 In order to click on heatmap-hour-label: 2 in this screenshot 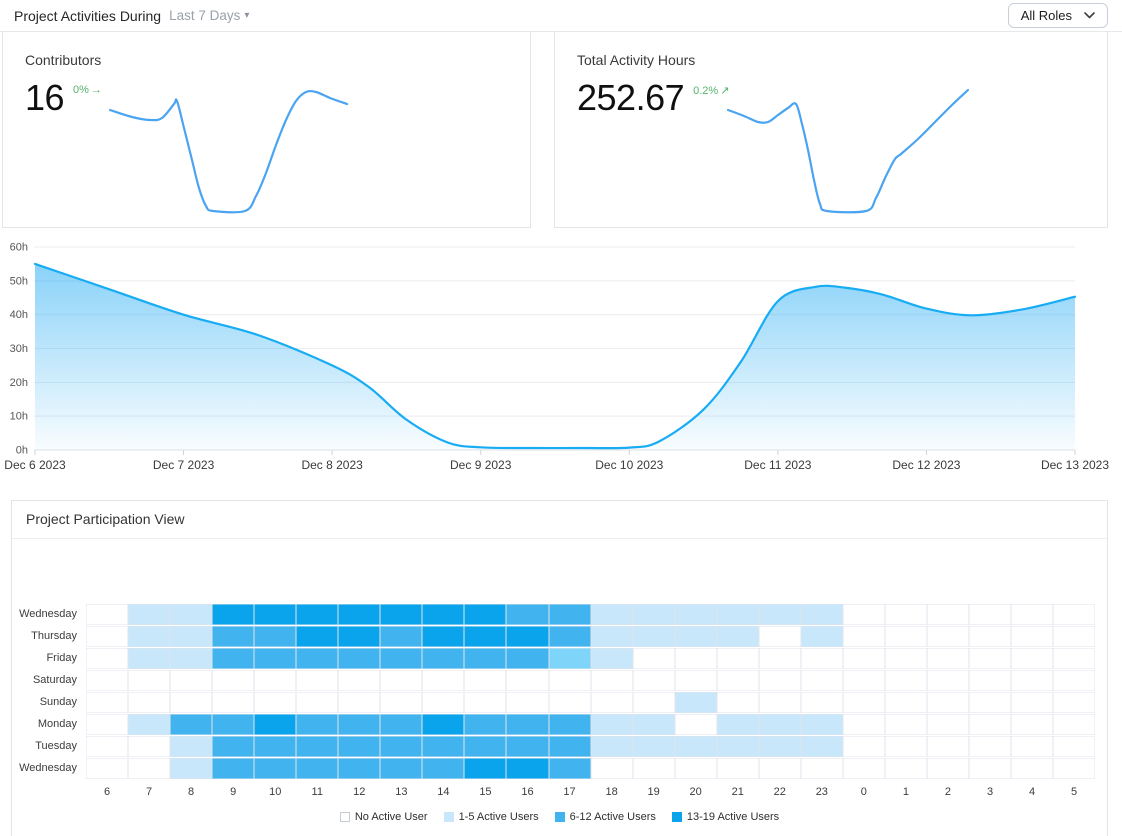, I will do `click(948, 792)`.